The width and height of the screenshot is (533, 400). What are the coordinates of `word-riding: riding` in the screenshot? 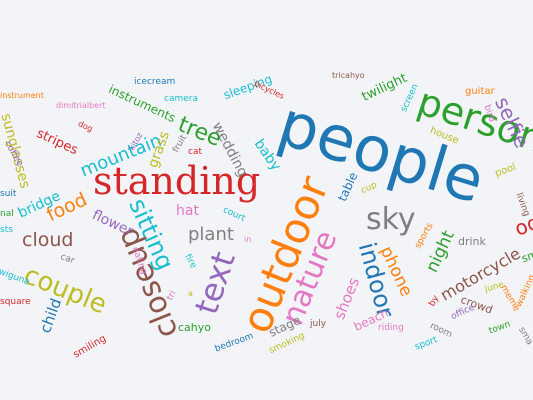 It's located at (391, 328).